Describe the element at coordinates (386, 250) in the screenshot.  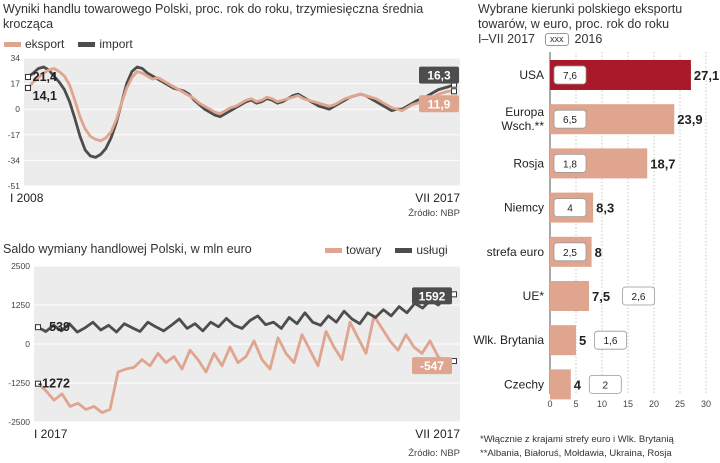
I see `bottom-chart-legend: towary usługi` at that location.